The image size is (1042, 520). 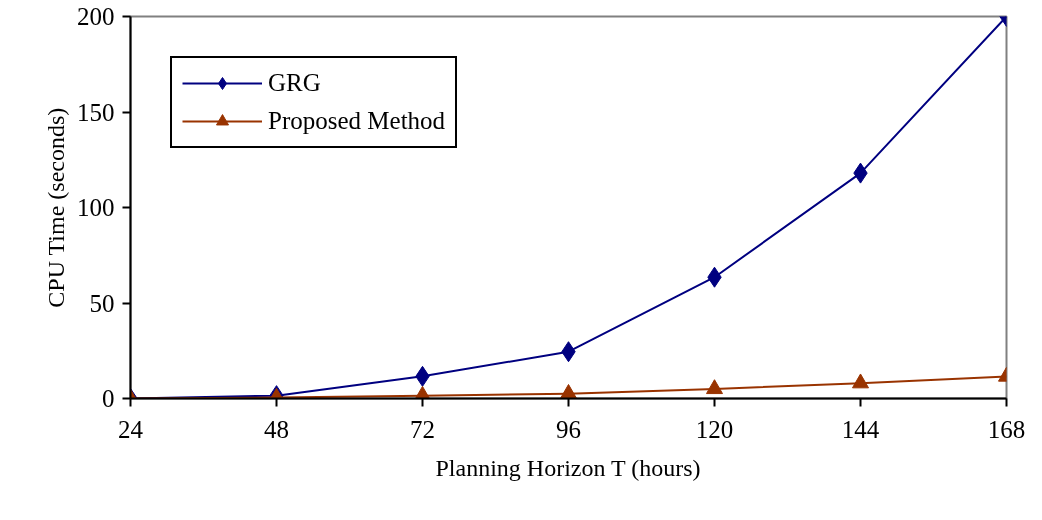 I want to click on x-tick-label: 144, so click(x=860, y=429).